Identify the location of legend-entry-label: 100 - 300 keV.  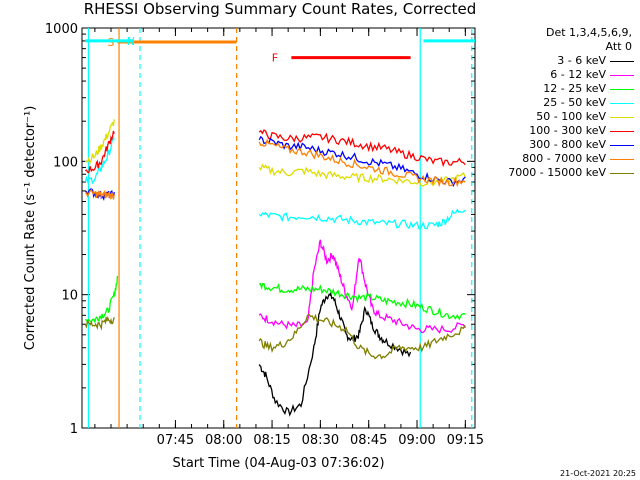
(567, 130).